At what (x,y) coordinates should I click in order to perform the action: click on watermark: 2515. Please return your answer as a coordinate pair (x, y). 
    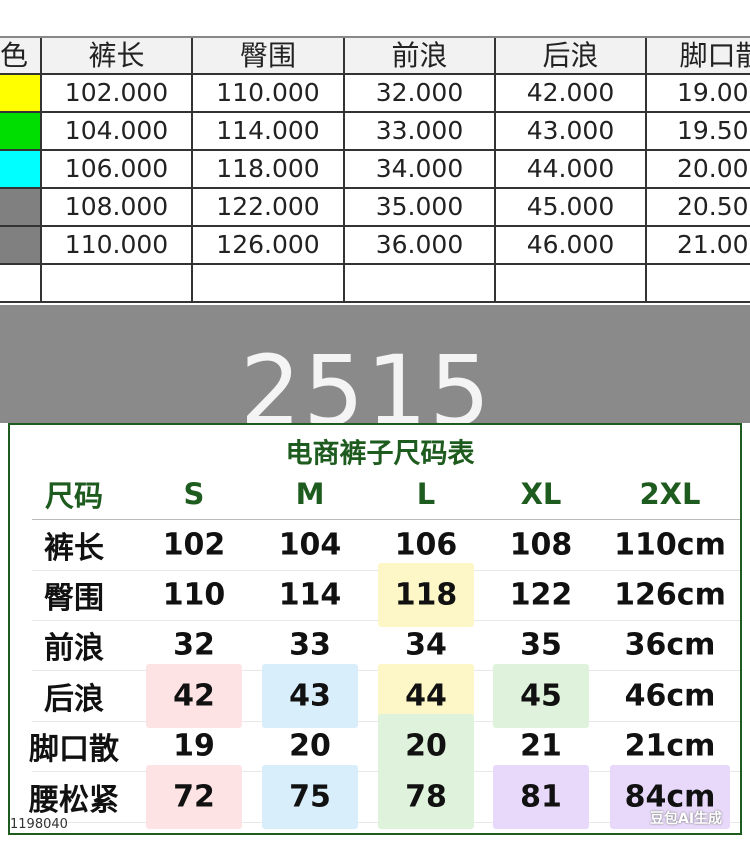
    Looking at the image, I should click on (366, 379).